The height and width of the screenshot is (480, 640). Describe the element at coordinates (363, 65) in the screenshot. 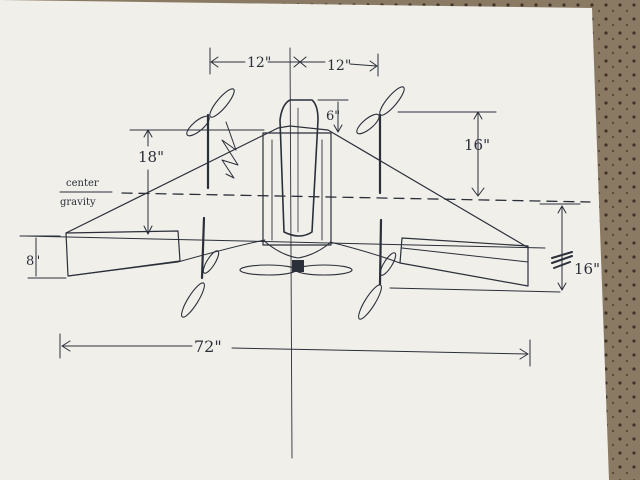

I see `dim-top-line-right` at that location.